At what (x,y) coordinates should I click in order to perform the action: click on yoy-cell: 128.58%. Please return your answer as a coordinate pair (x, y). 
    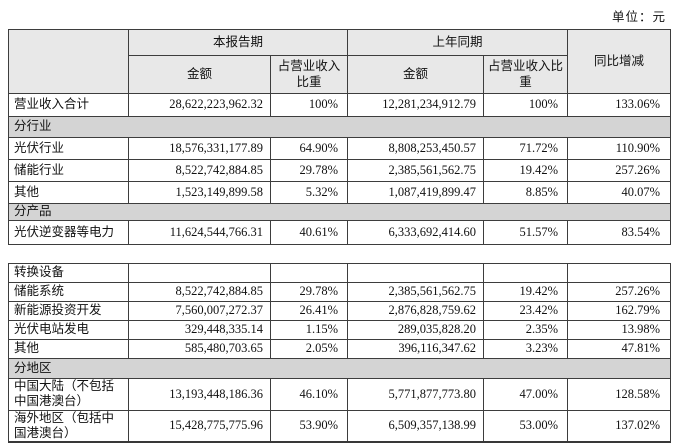
    Looking at the image, I should click on (619, 394).